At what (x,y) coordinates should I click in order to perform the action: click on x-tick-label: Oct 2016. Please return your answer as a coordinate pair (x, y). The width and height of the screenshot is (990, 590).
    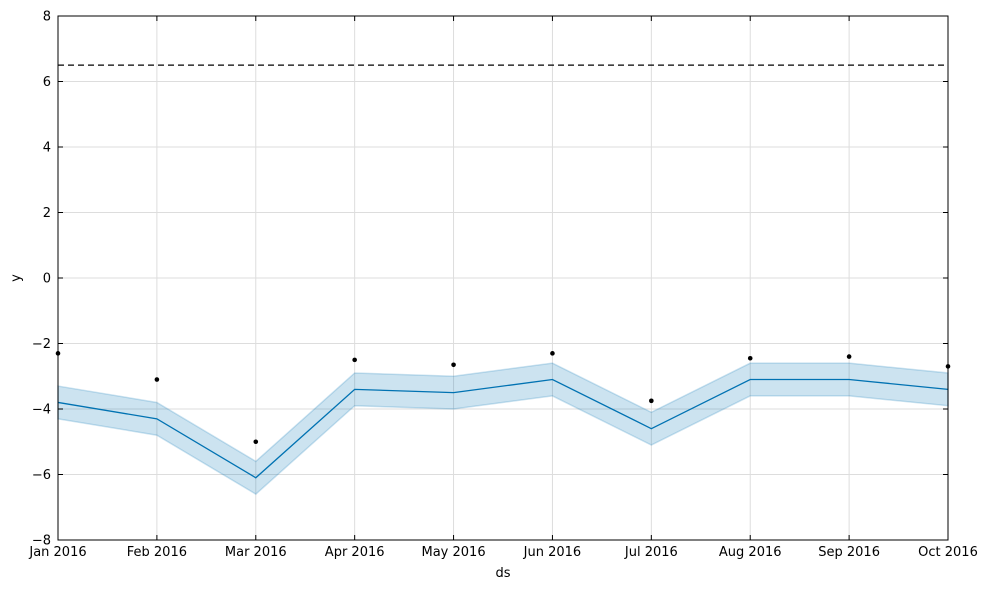
    Looking at the image, I should click on (948, 552).